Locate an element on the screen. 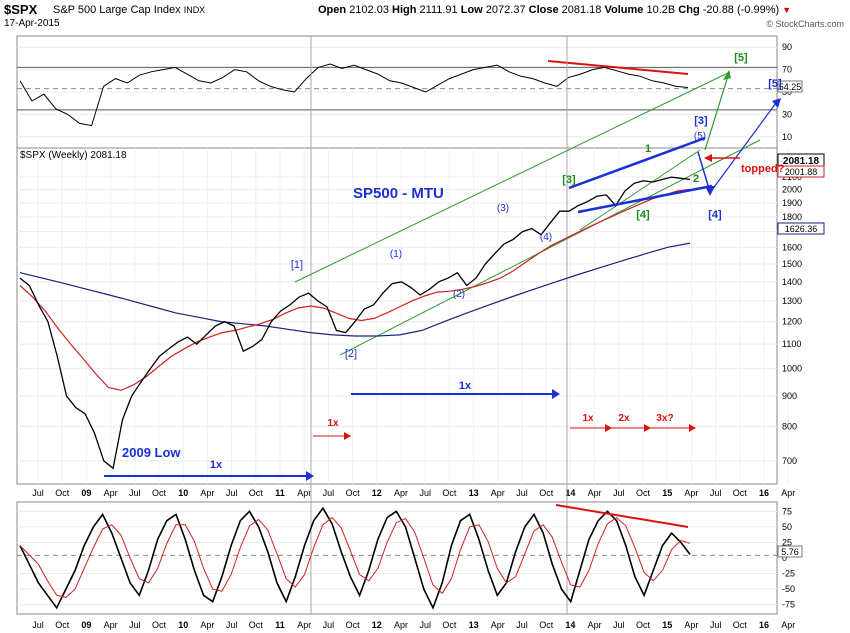 The height and width of the screenshot is (633, 850). high-value: 2111.91 is located at coordinates (438, 10).